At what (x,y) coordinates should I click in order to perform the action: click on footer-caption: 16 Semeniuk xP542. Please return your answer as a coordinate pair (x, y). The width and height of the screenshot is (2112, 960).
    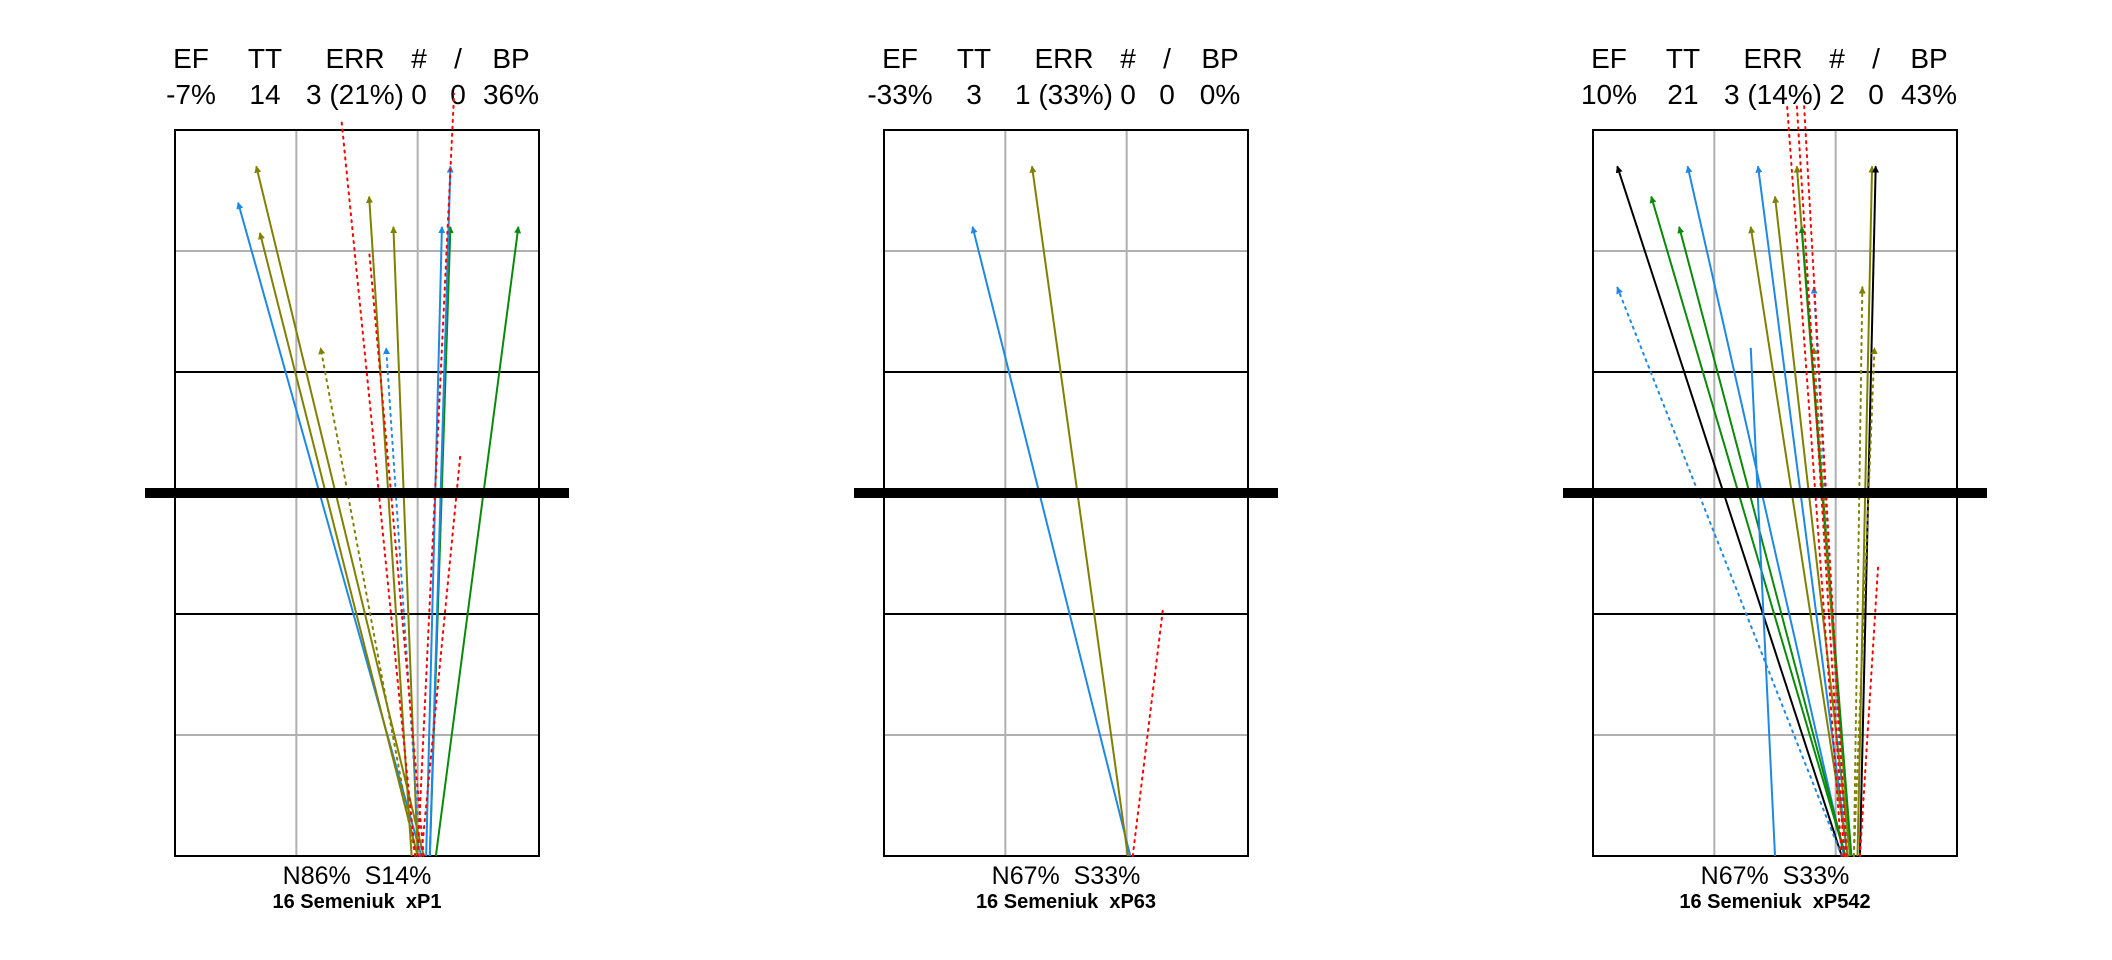
    Looking at the image, I should click on (1774, 902).